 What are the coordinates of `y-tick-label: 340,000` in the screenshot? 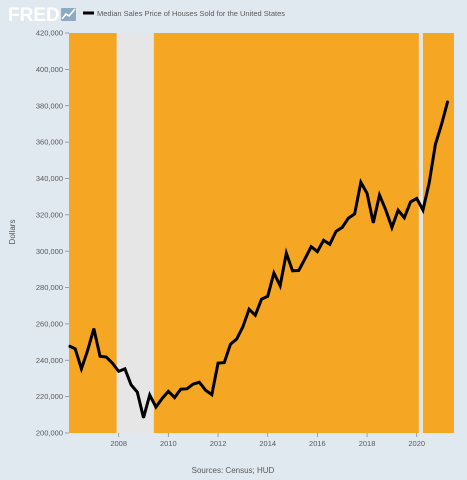 It's located at (49, 178).